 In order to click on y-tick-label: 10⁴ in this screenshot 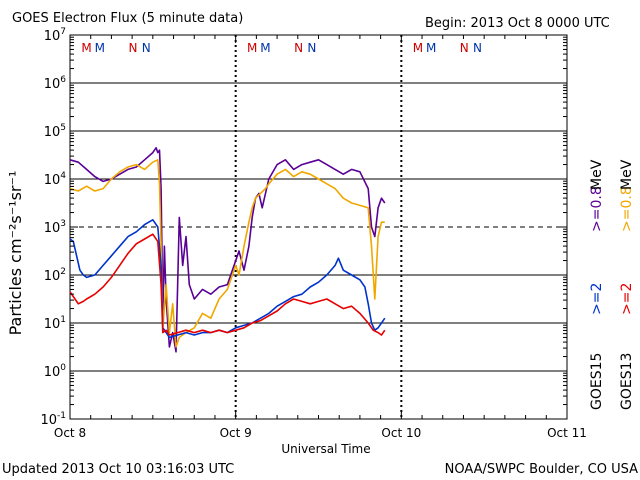, I will do `click(55, 179)`.